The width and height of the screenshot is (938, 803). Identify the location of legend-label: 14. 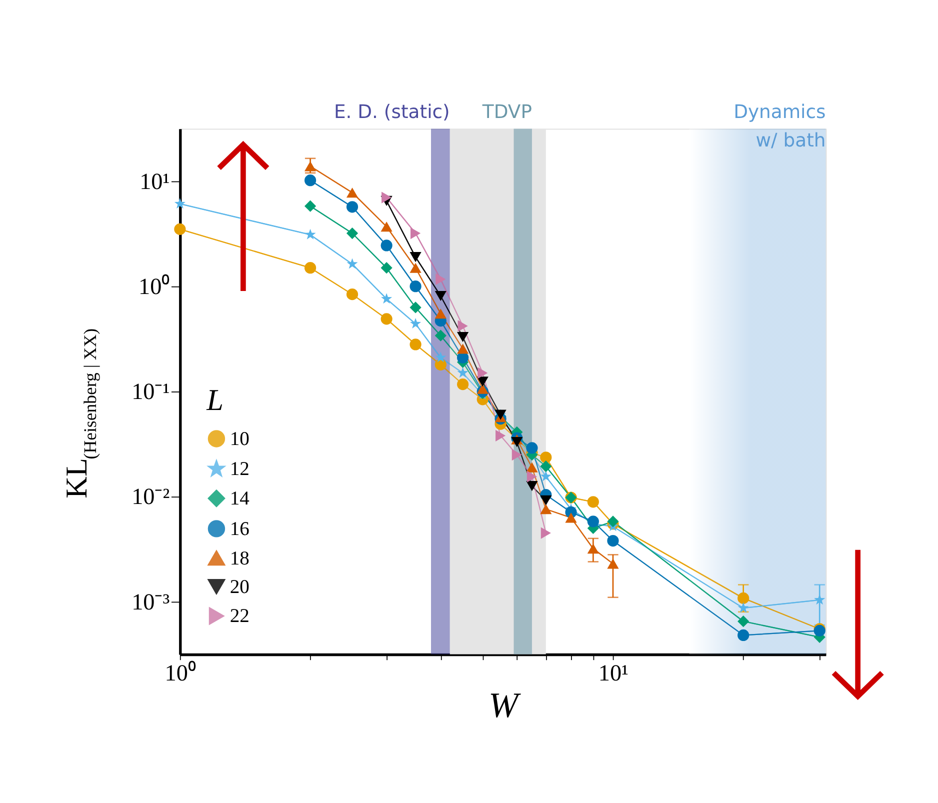
(240, 499).